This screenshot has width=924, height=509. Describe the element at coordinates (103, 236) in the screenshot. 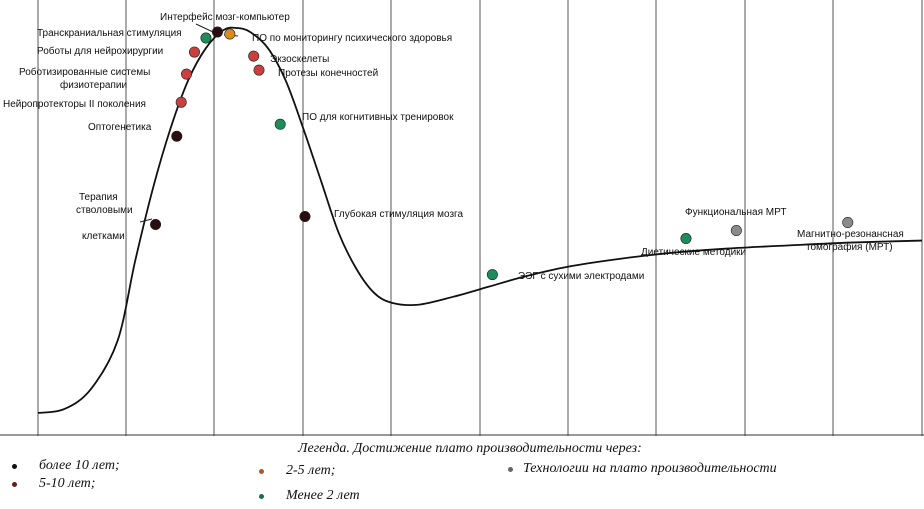

I see `label-stem-line3: клетками` at that location.